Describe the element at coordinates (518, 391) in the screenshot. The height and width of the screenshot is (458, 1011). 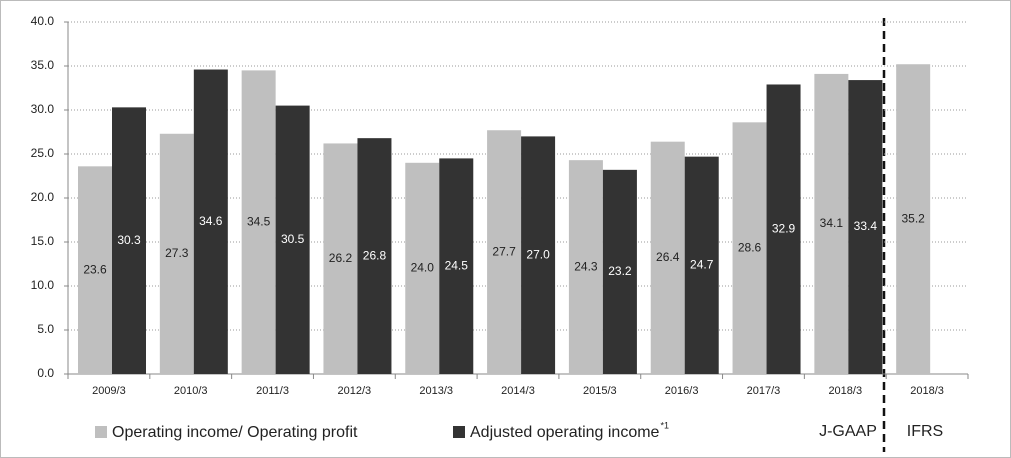
I see `x-tick-label: 2014/3` at that location.